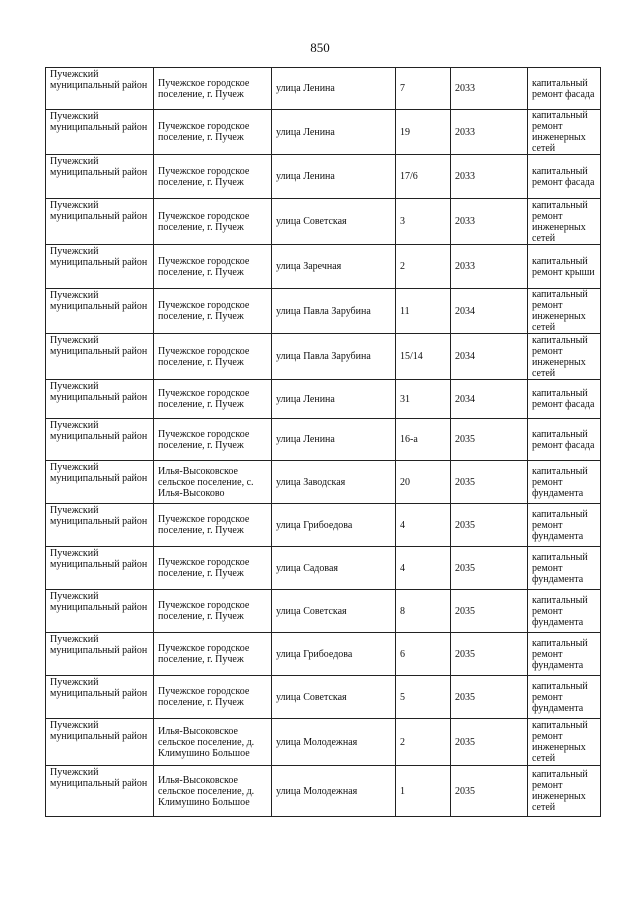 This screenshot has height=905, width=640. Describe the element at coordinates (423, 399) in the screenshot. I see `cell-house-number: 31` at that location.